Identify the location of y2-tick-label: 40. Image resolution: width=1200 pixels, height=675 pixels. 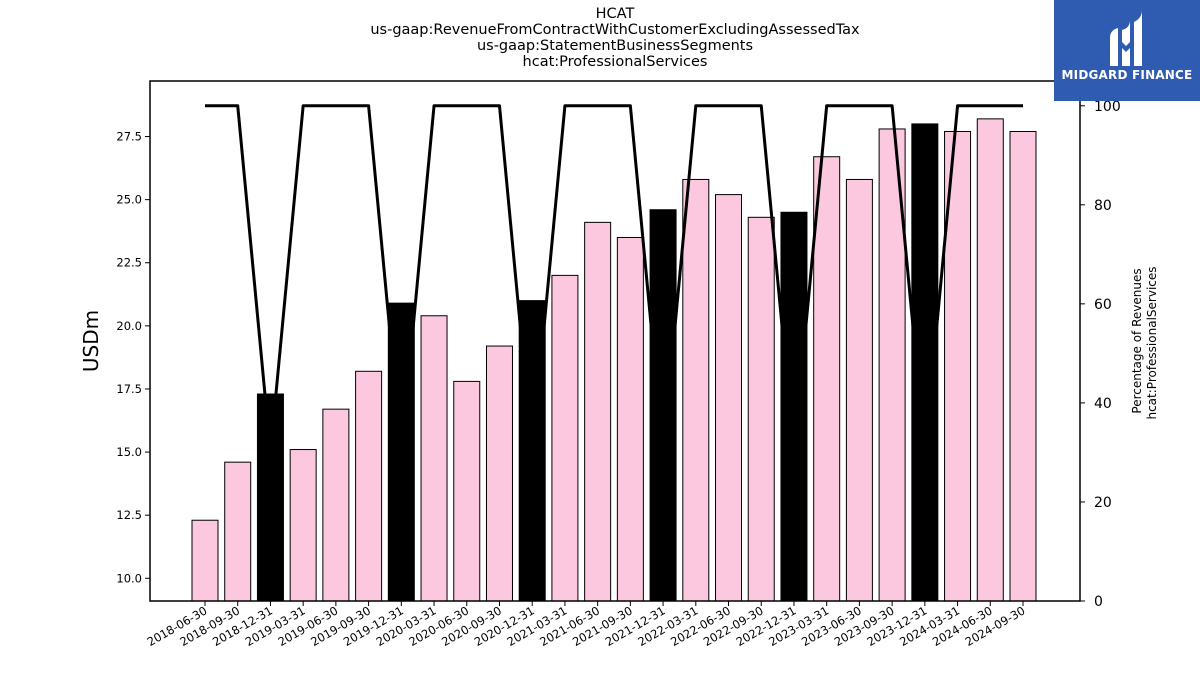
(1103, 404).